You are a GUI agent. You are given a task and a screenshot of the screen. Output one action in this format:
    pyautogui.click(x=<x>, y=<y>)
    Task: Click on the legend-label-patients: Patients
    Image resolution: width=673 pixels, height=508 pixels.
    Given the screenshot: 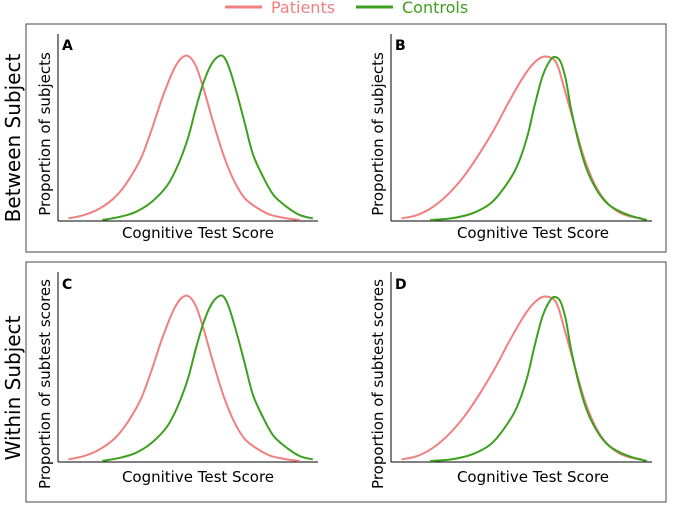 What is the action you would take?
    pyautogui.click(x=303, y=8)
    